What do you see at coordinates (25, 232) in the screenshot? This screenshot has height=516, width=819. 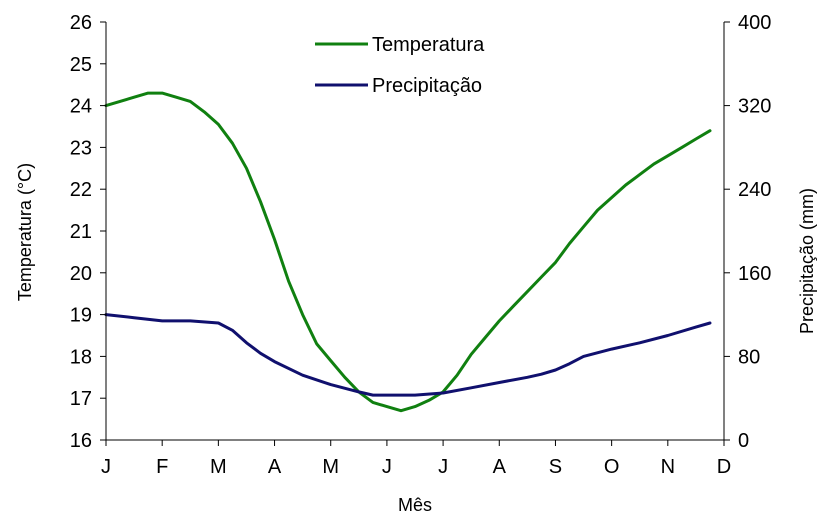 I see `y-left-axis-title: Temperatura (°C)` at bounding box center [25, 232].